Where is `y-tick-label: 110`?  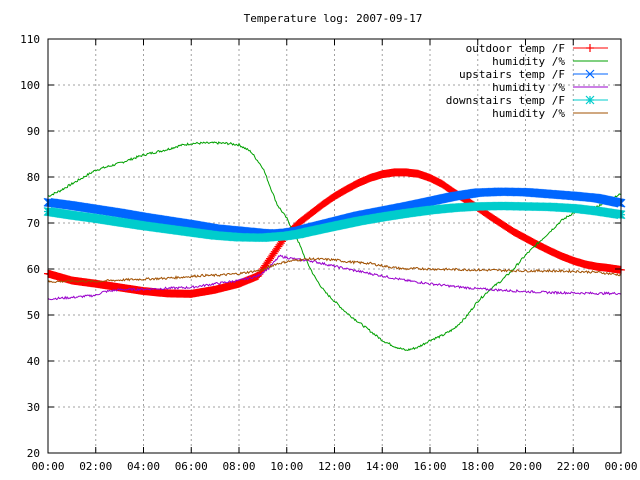 y-tick-label: 110 is located at coordinates (30, 39).